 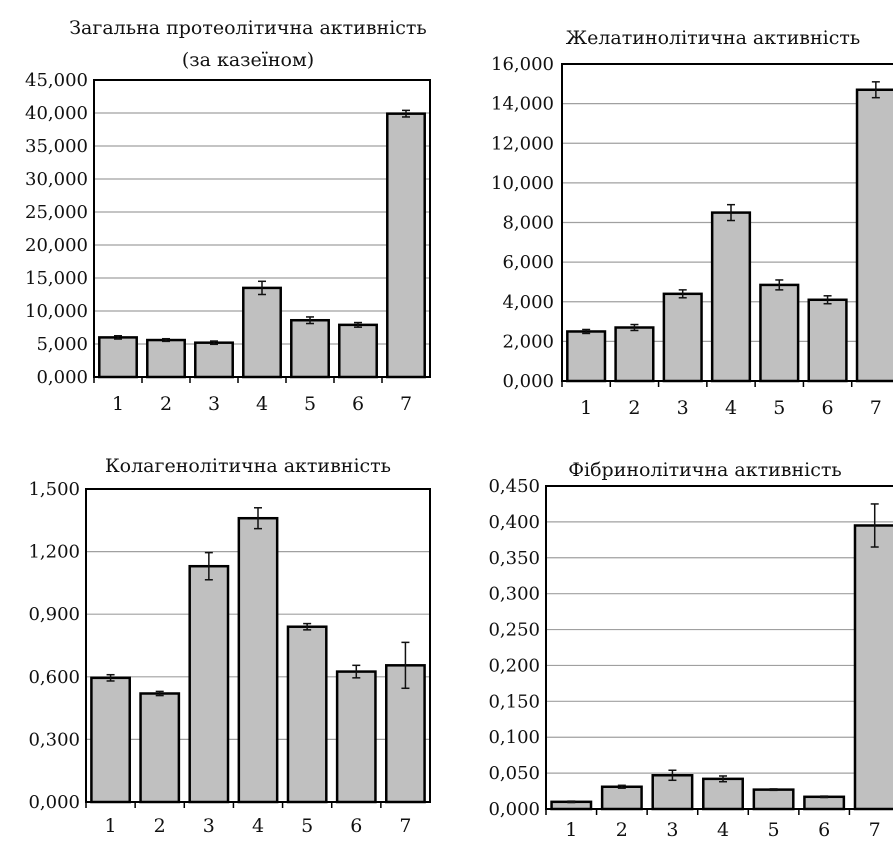 What do you see at coordinates (56, 146) in the screenshot?
I see `y-tick-label: 35,000` at bounding box center [56, 146].